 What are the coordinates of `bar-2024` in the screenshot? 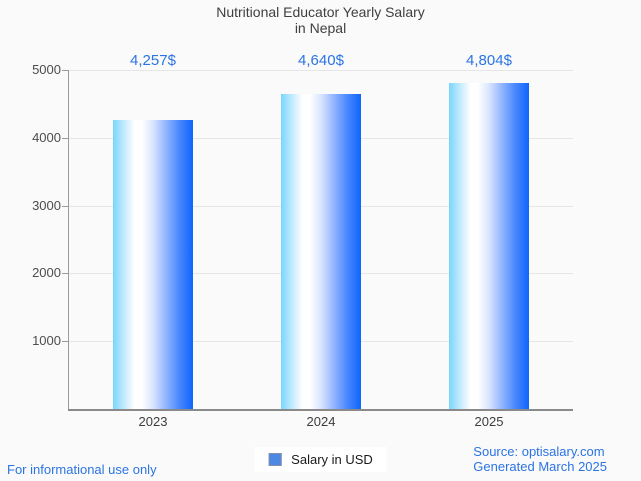 It's located at (321, 251).